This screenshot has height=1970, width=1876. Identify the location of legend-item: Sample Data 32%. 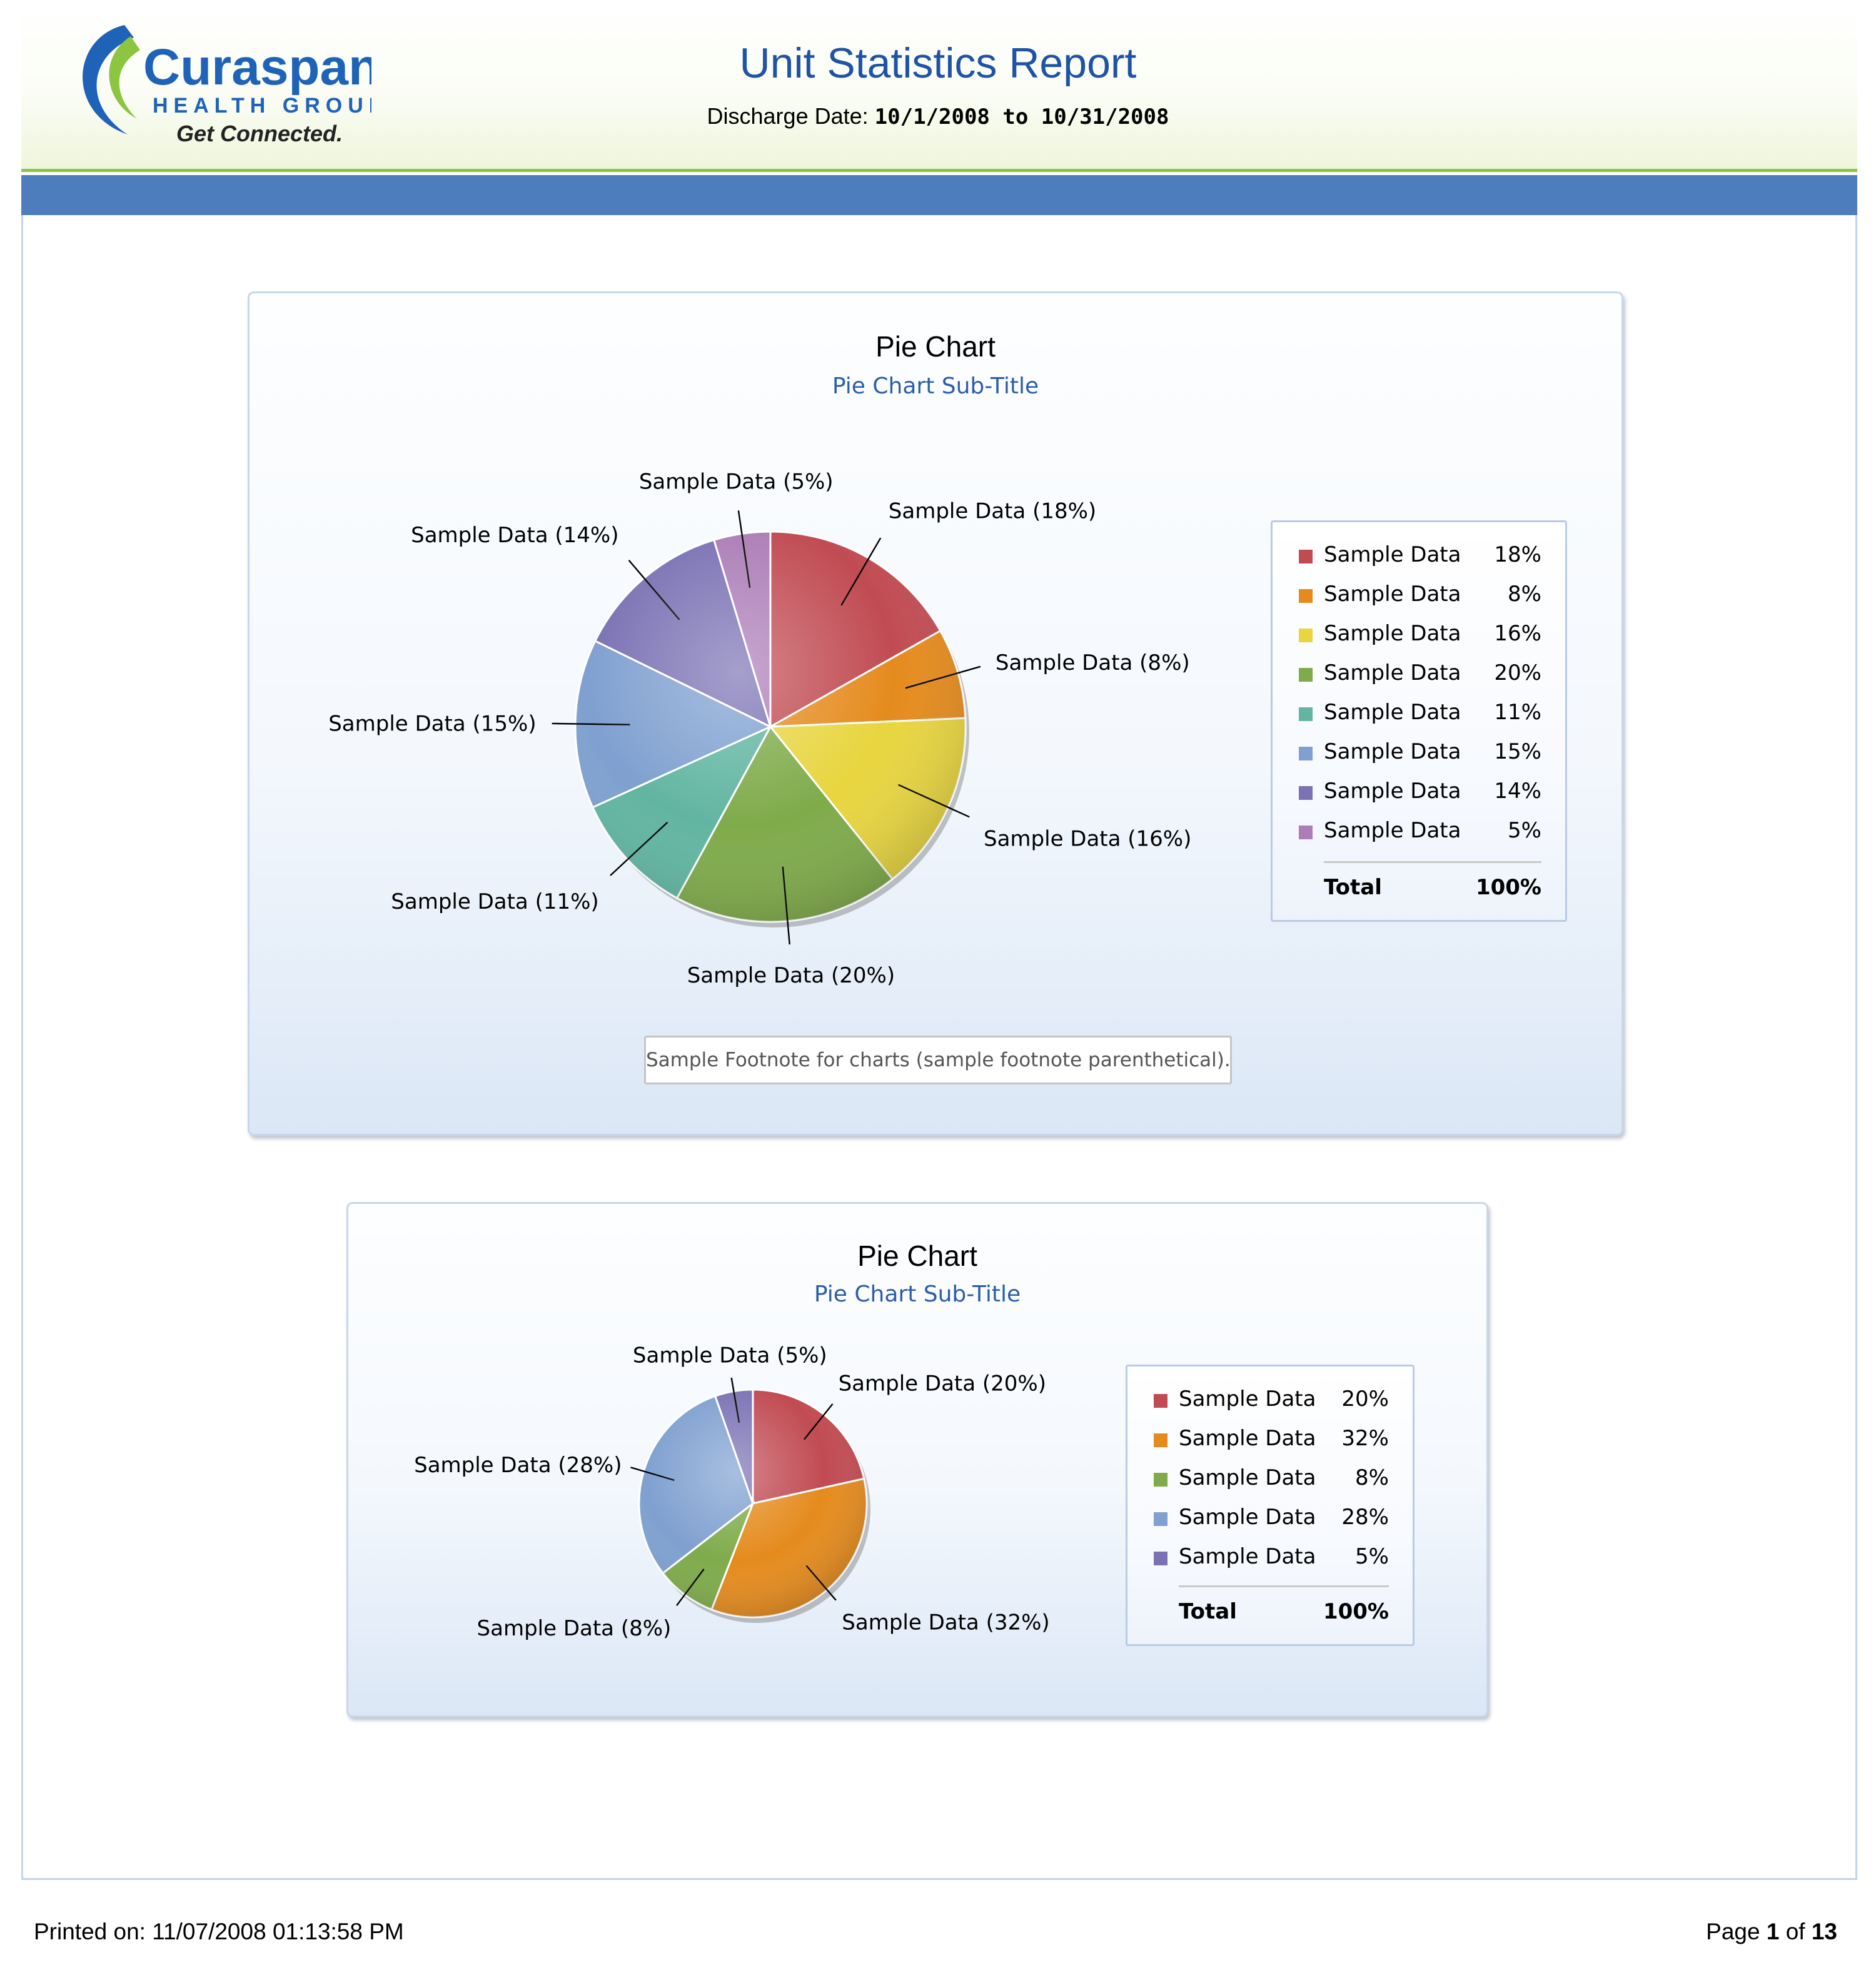
(1270, 1441).